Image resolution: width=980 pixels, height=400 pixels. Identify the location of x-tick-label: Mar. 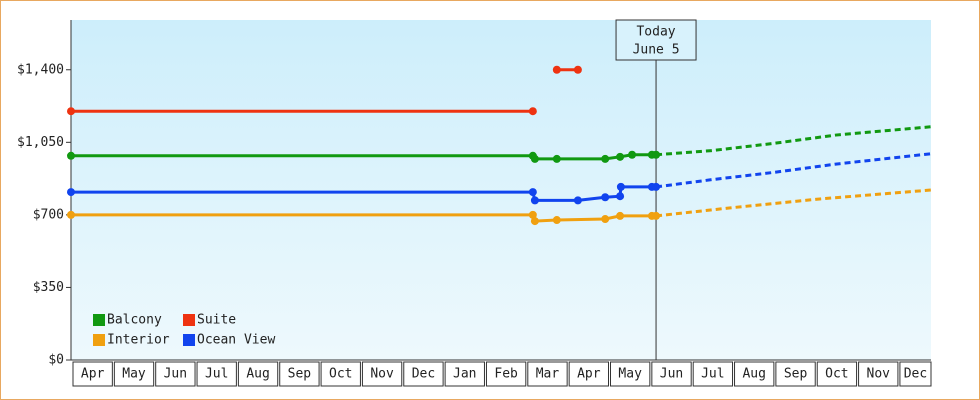
(548, 374).